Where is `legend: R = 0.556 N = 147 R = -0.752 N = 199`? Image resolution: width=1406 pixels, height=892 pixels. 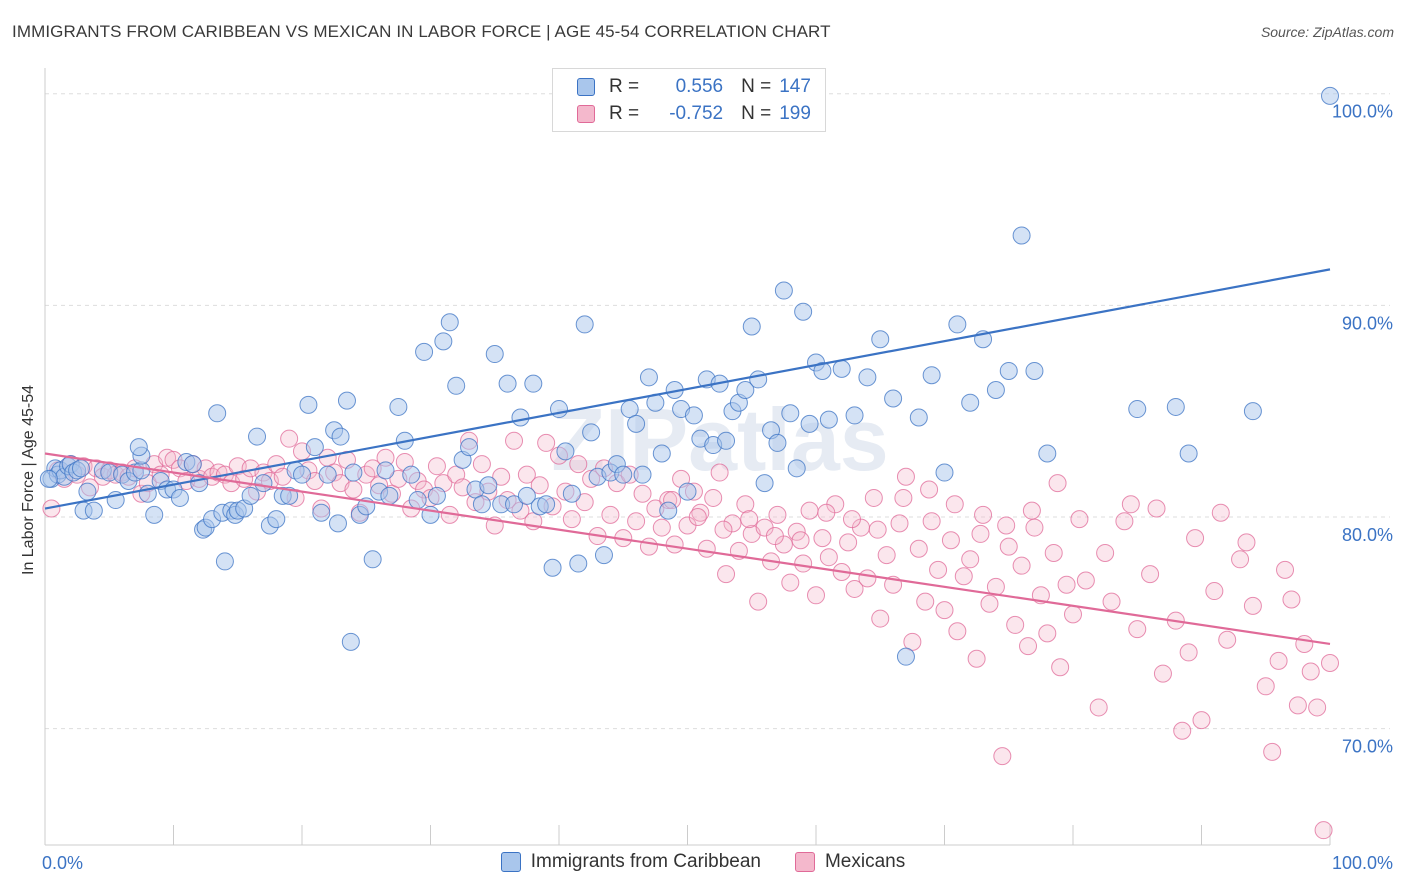
legend: R = 0.556 N = 147 R = -0.752 N = 199 is located at coordinates (689, 100).